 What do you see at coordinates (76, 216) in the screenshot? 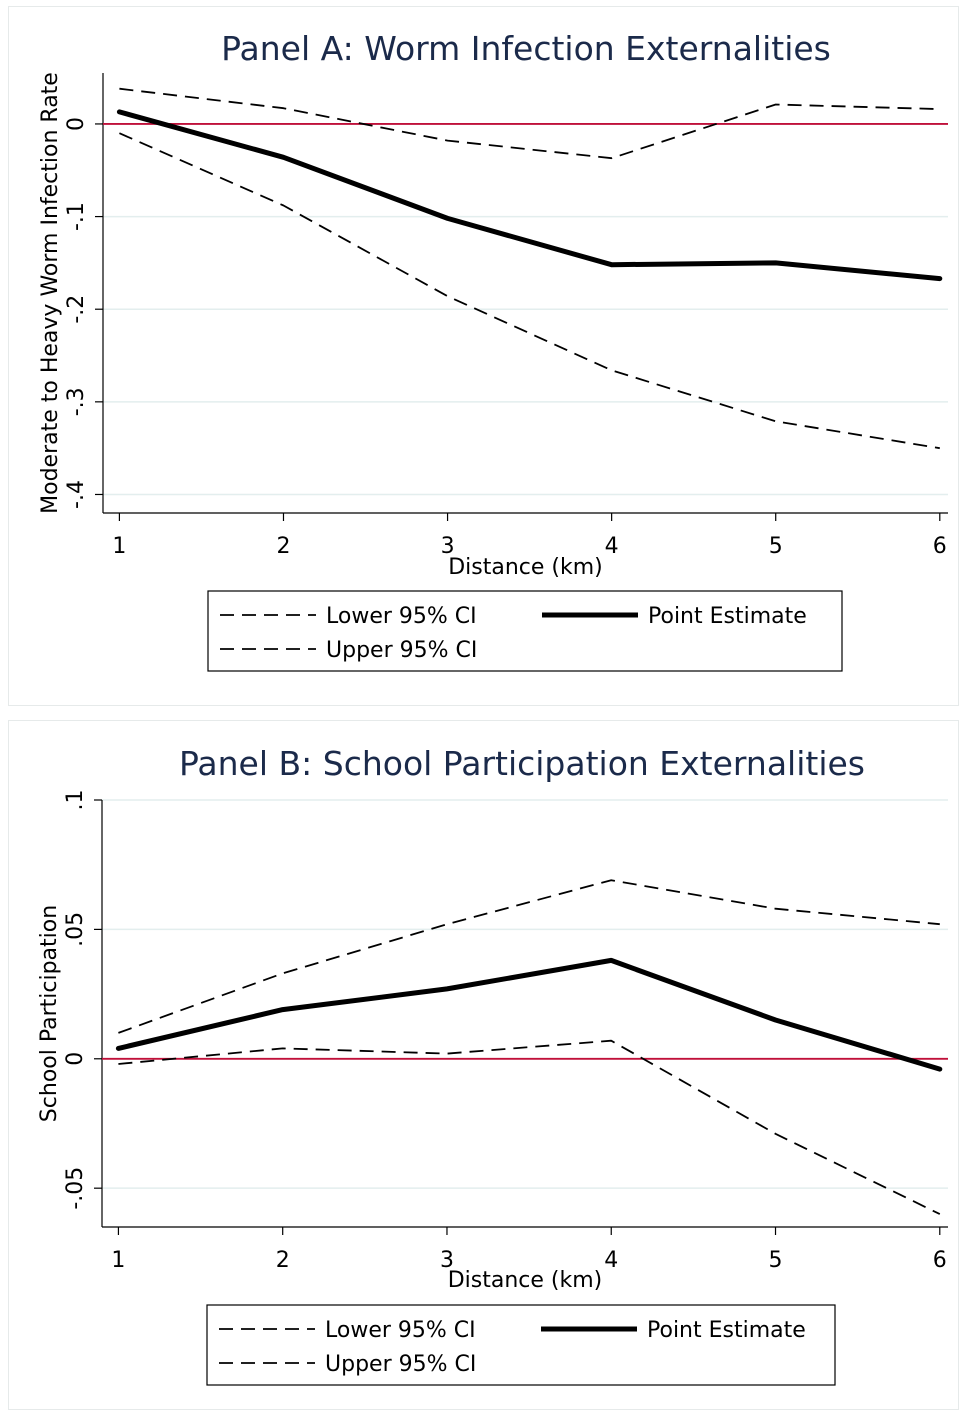
I see `y-tick-label: -.1` at bounding box center [76, 216].